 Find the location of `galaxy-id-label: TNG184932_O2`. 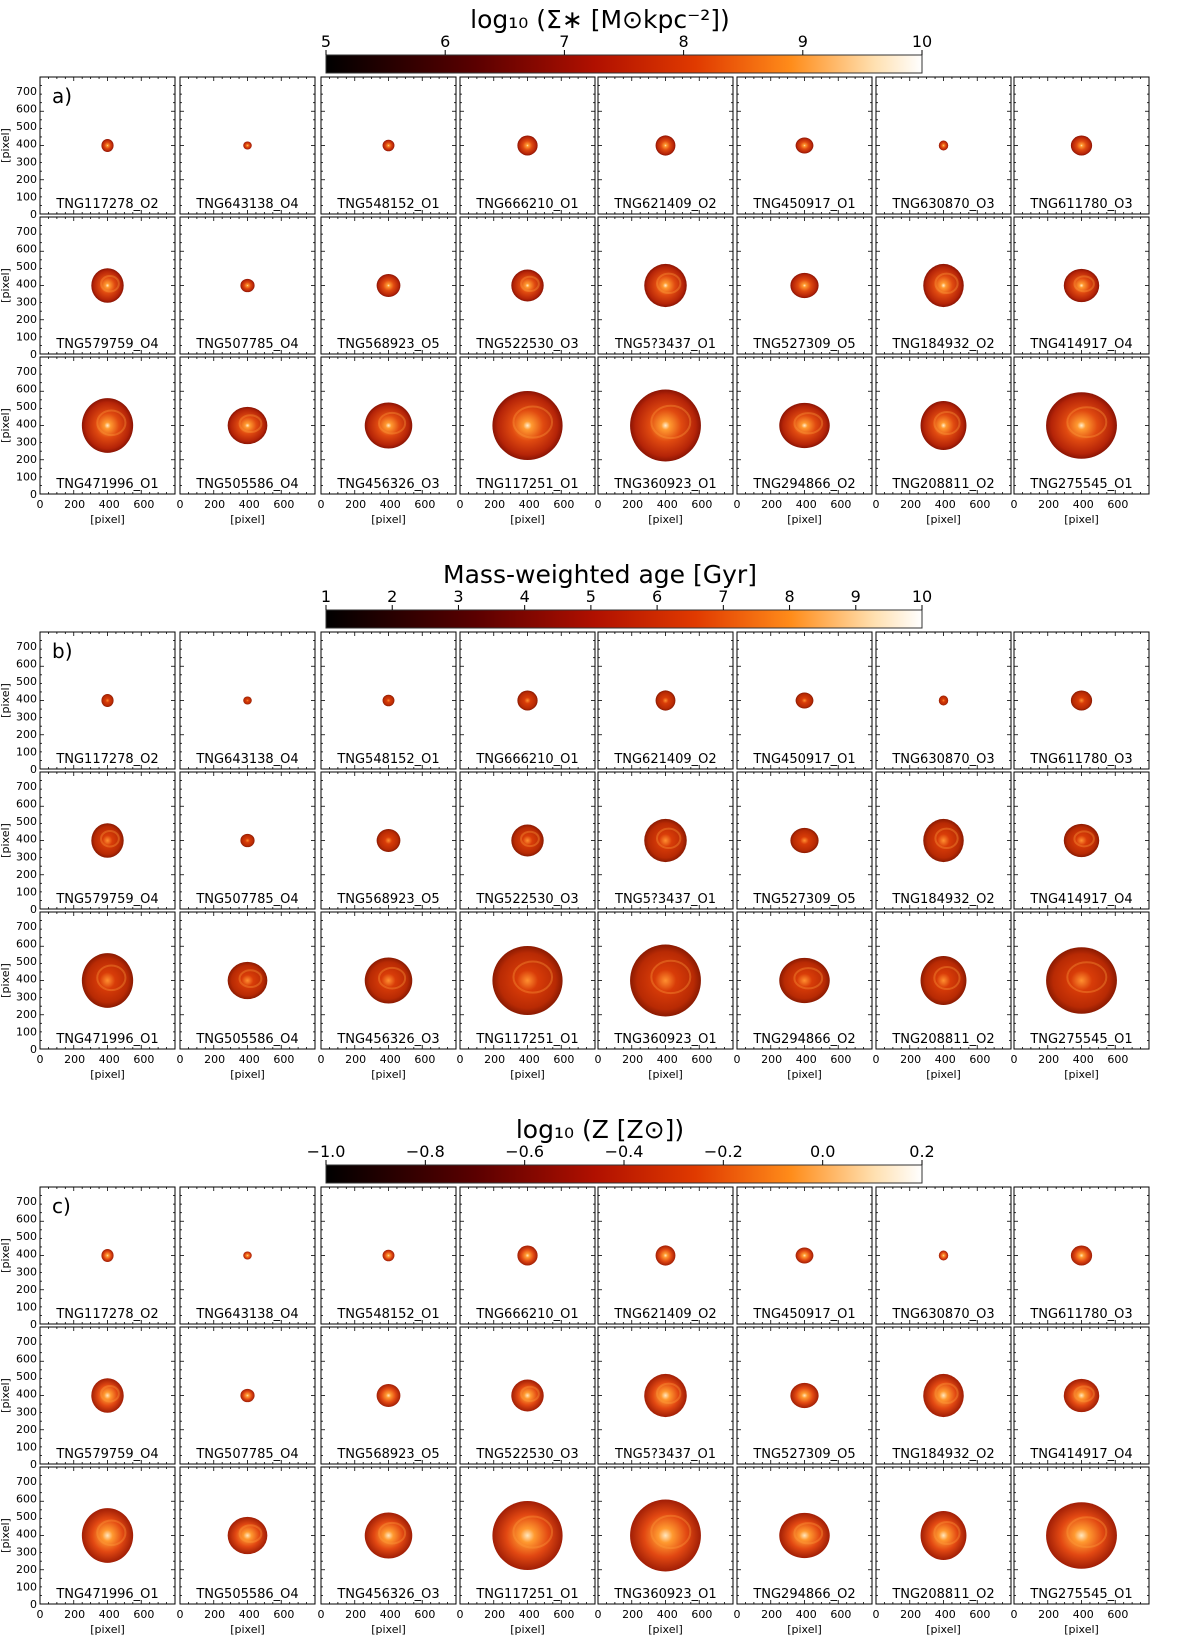

galaxy-id-label: TNG184932_O2 is located at coordinates (942, 1454).